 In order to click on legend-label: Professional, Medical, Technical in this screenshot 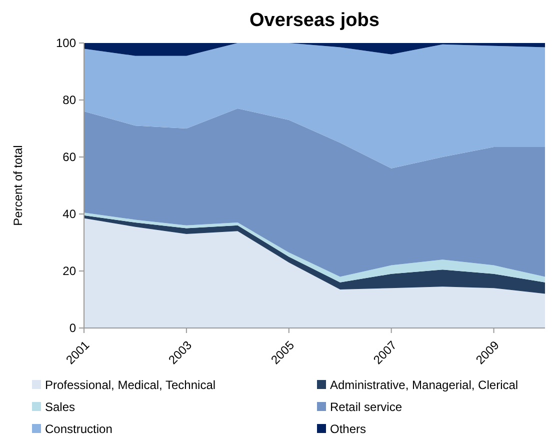, I will do `click(130, 385)`.